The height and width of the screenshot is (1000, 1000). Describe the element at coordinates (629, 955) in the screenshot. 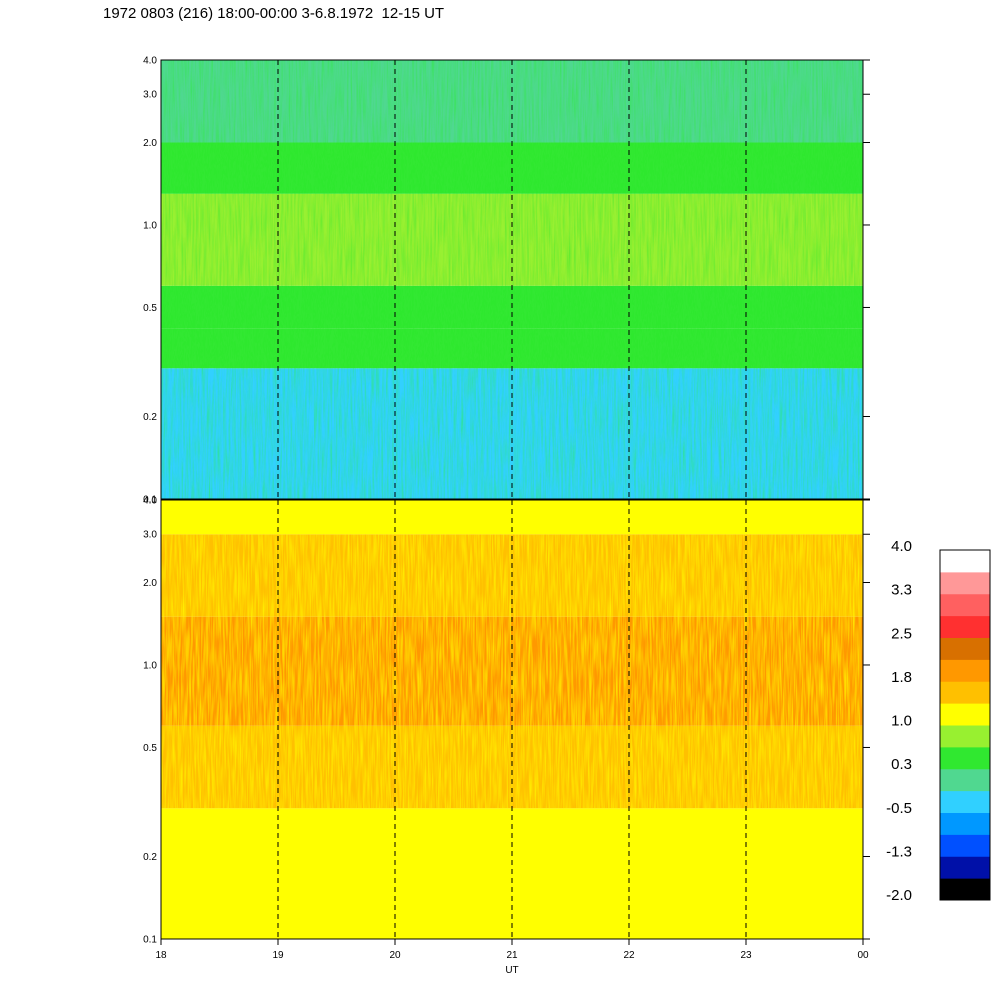

I see `x-tick-label: 22` at that location.